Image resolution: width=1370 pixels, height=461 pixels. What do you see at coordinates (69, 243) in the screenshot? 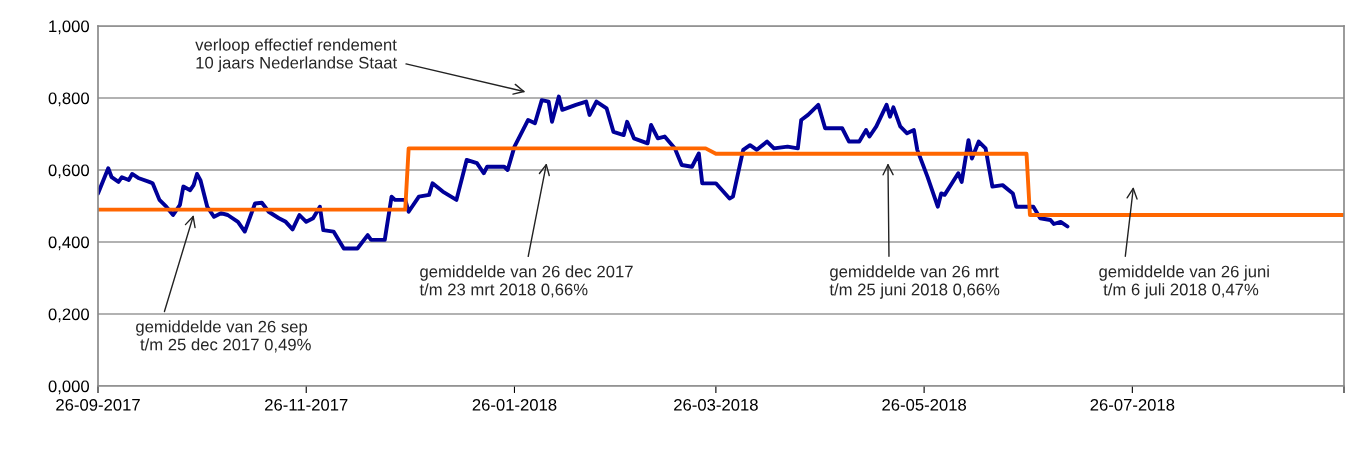
I see `y-tick-label: 0,400` at bounding box center [69, 243].